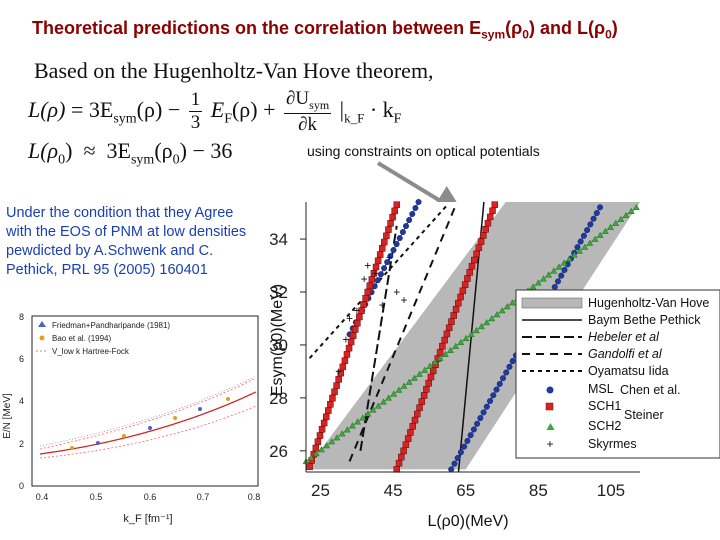 The width and height of the screenshot is (720, 540). What do you see at coordinates (21, 359) in the screenshot?
I see `inset-ytick: 6` at bounding box center [21, 359].